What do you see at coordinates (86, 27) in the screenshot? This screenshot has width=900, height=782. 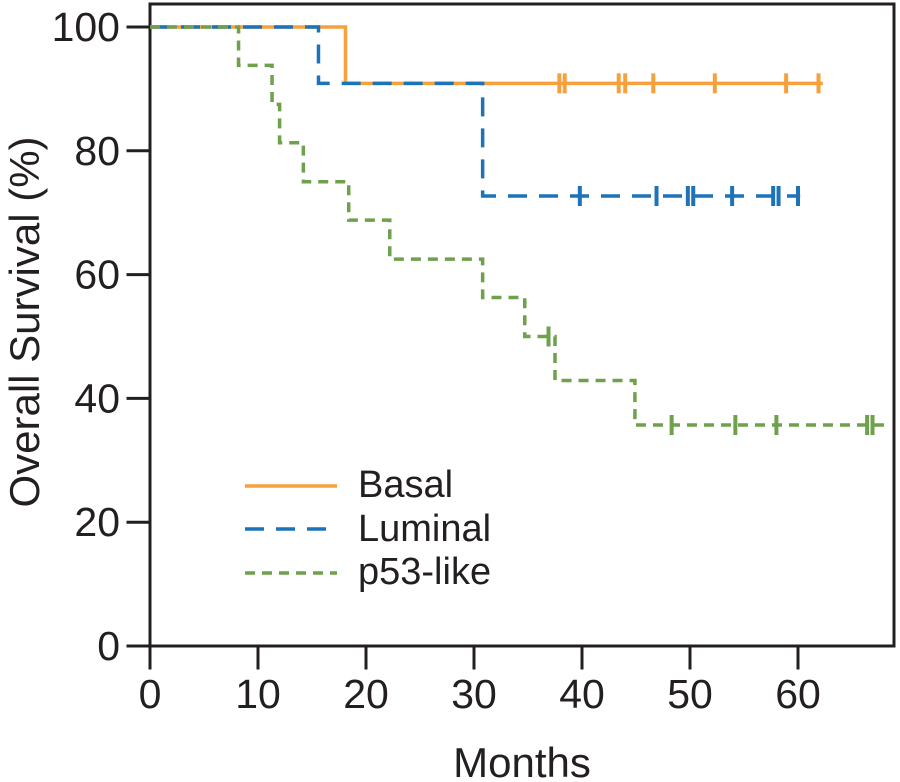 I see `y-axis-tick-label: 100` at bounding box center [86, 27].